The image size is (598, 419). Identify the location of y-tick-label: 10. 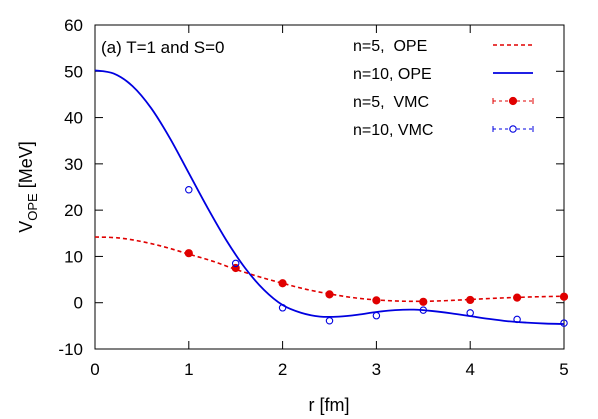
(73, 256).